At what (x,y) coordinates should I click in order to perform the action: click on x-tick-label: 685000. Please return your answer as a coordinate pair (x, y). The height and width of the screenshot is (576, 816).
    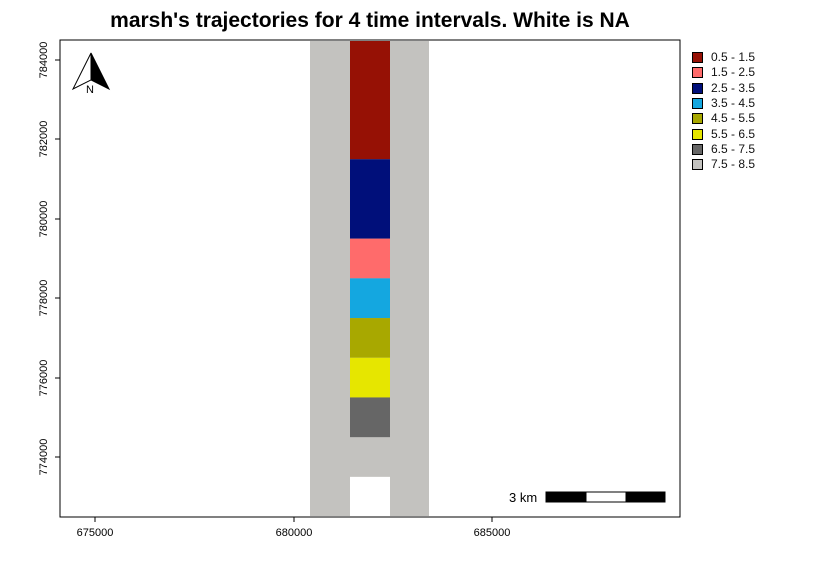
    Looking at the image, I should click on (492, 533).